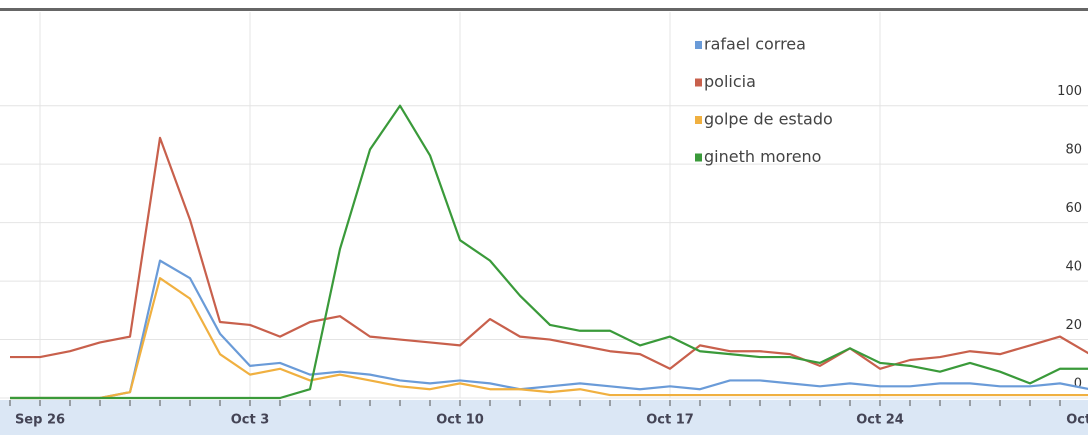  What do you see at coordinates (1073, 208) in the screenshot?
I see `y-tick-label: 60` at bounding box center [1073, 208].